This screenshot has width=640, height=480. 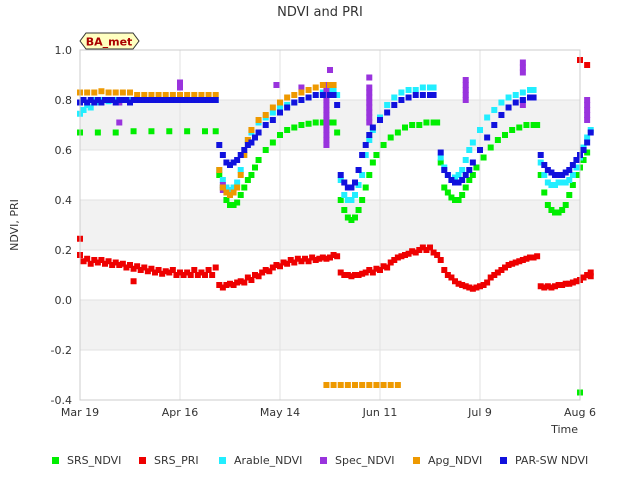 I want to click on legend-label: SRS_PRI, so click(x=176, y=460).